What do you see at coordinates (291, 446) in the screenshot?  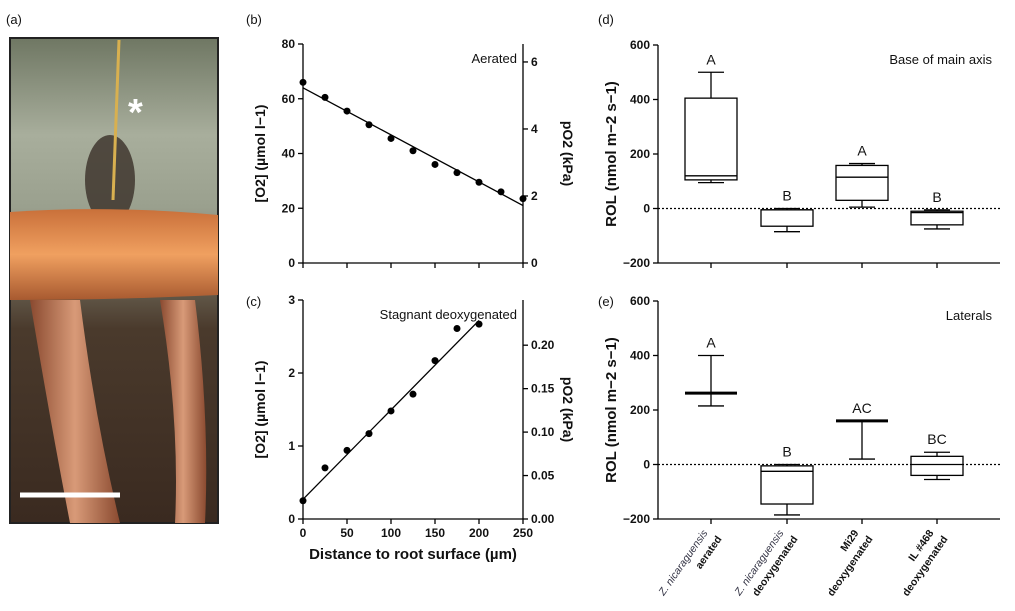 I see `y-tick-label: 1` at bounding box center [291, 446].